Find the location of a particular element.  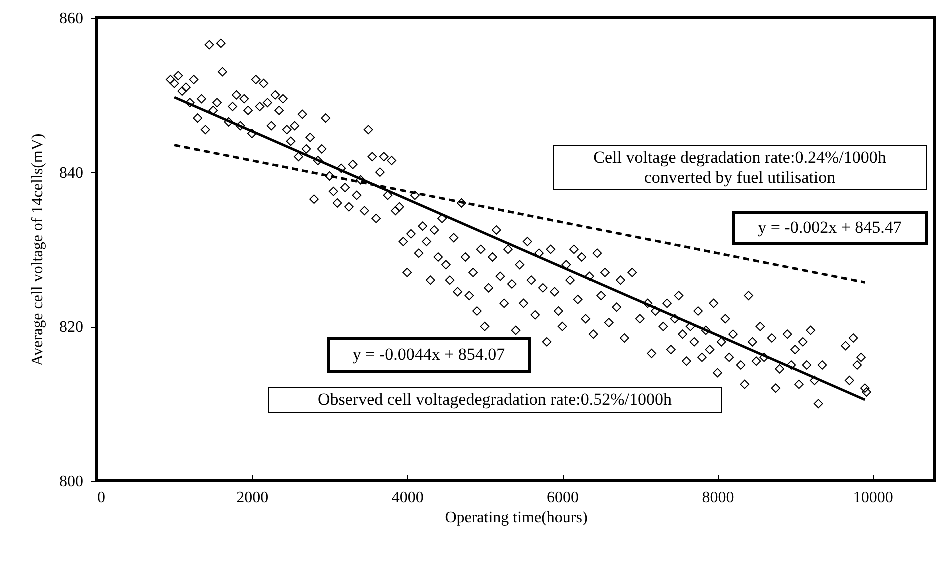

y-tick-label: 860 is located at coordinates (72, 19).